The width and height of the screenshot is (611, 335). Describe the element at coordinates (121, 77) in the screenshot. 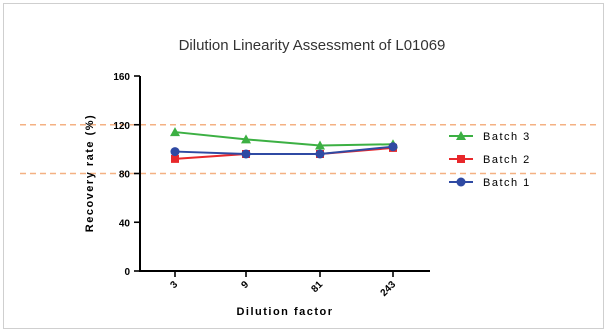

I see `y-tick-label: 160` at that location.